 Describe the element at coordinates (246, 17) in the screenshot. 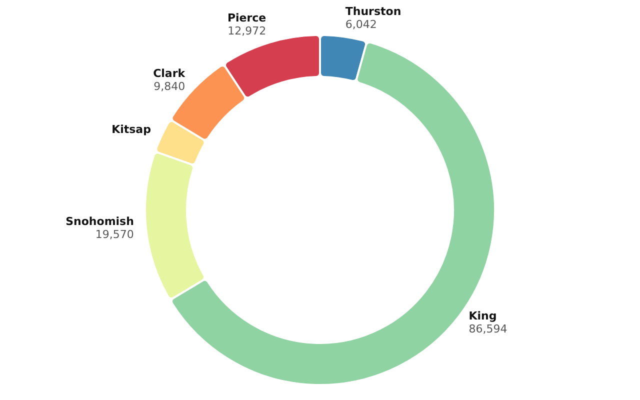

I see `slice-label: Pierce` at that location.